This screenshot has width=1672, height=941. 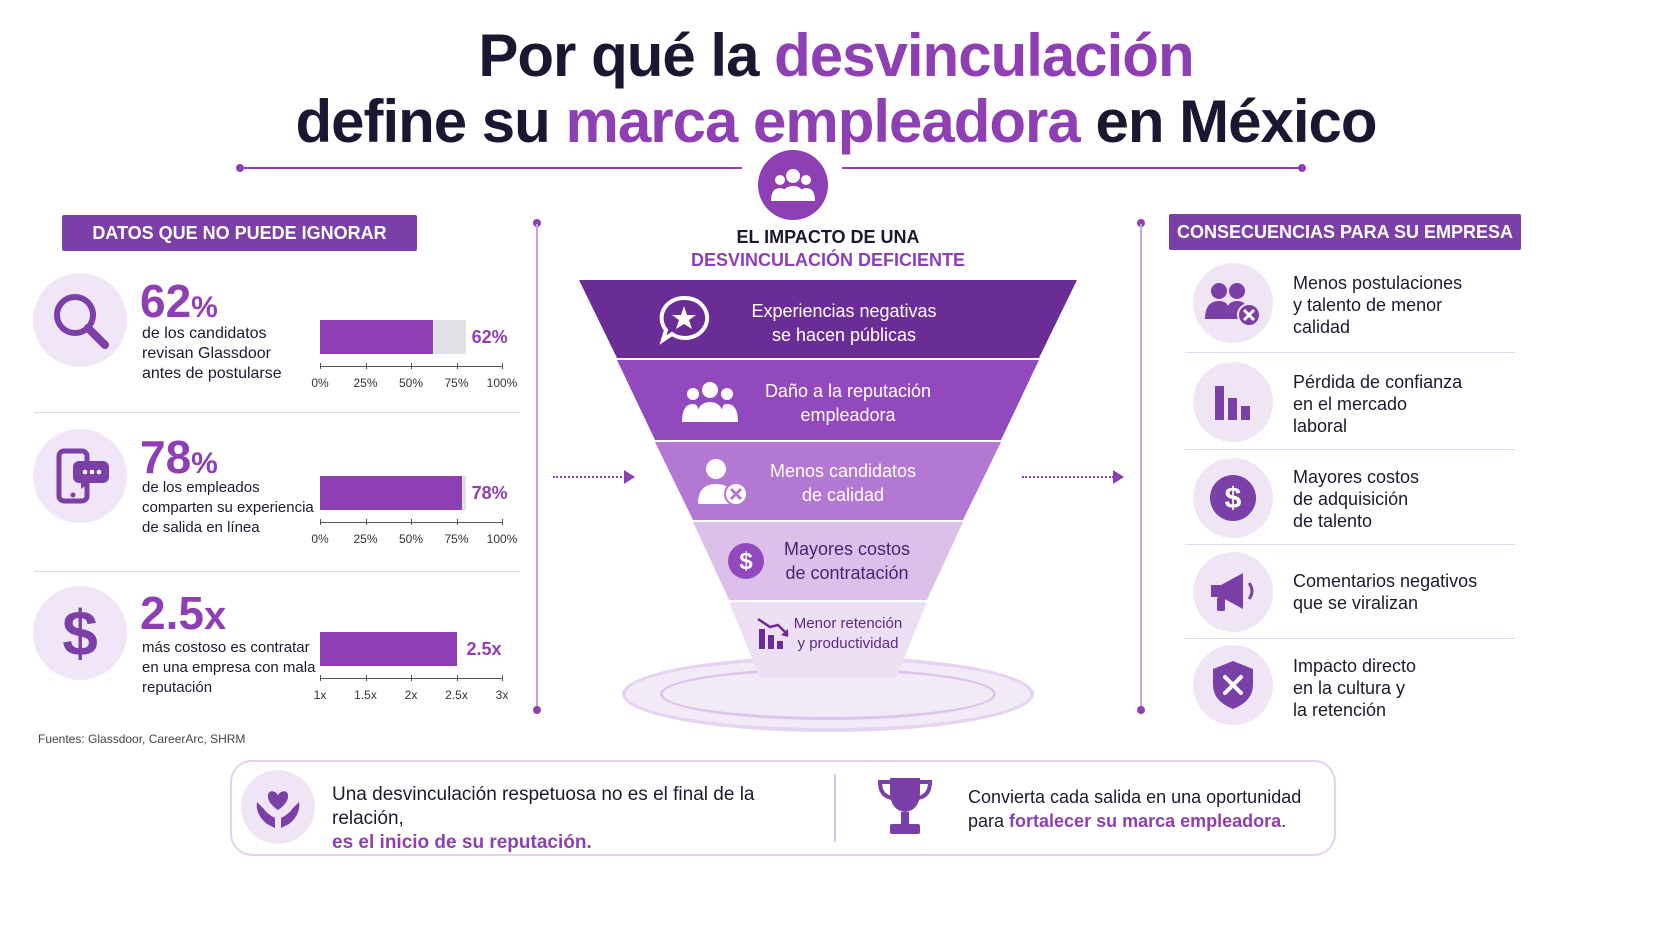 I want to click on funnel-level-4-text: Mayores costos de contratación, so click(x=847, y=561).